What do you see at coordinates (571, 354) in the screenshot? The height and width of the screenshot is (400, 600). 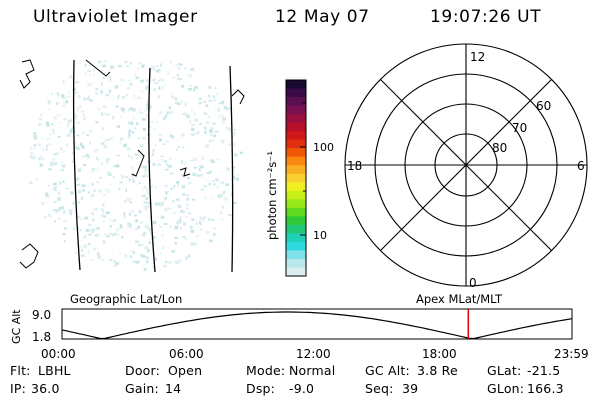 I see `altitude-xtick-label: 23:59` at bounding box center [571, 354].